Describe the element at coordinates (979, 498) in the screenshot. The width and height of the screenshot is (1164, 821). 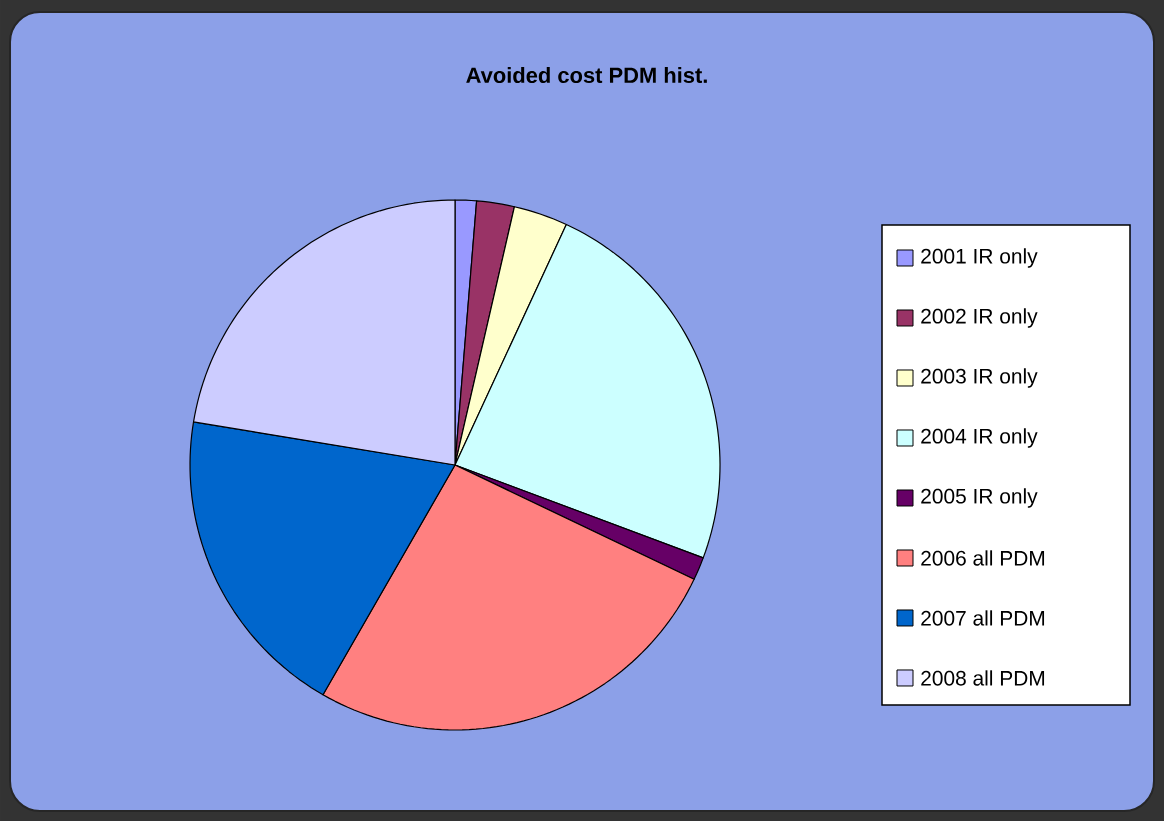
I see `legend-label: 2005 IR only` at that location.